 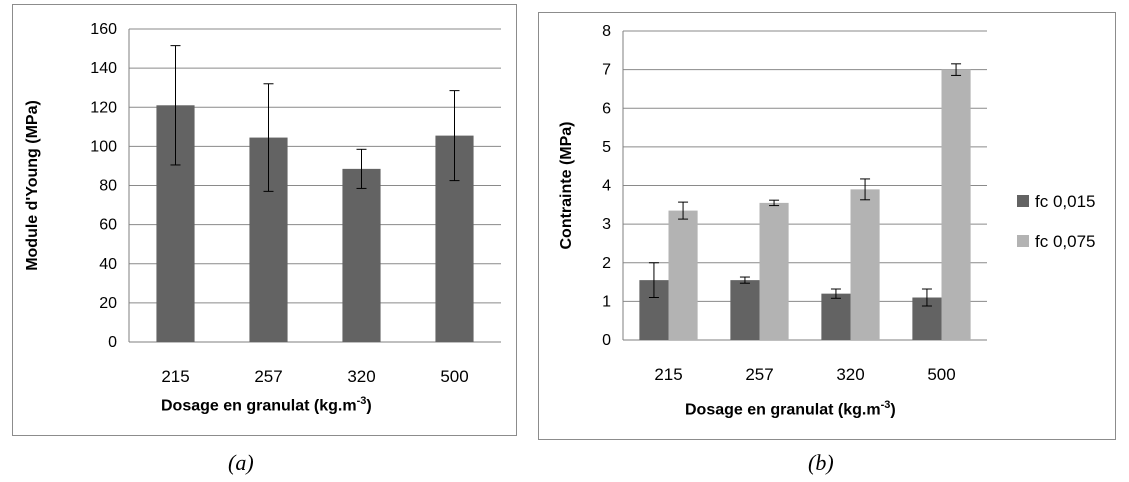 I want to click on chart-a-xlabel: Dosage en granulat (kg.m-3), so click(x=266, y=405).